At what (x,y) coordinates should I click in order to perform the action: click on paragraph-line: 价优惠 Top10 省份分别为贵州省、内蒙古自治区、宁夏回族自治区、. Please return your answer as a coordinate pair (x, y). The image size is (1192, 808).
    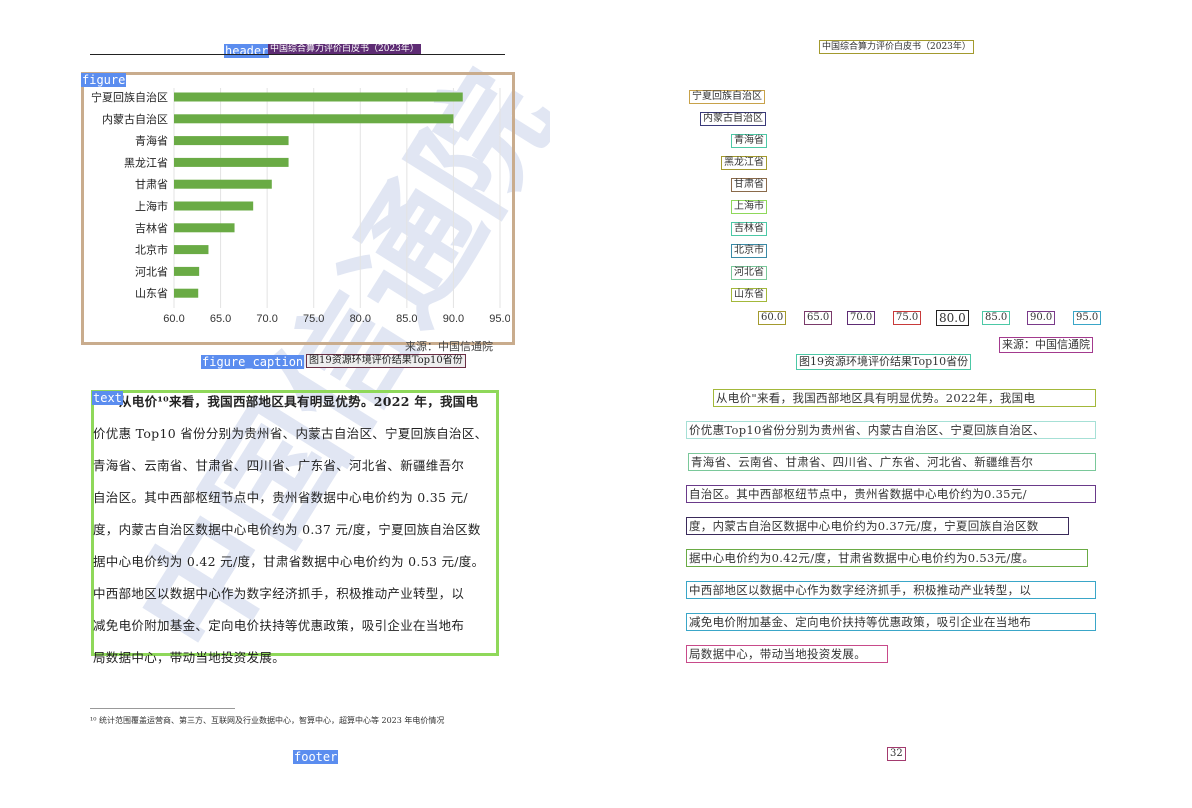
    Looking at the image, I should click on (290, 433).